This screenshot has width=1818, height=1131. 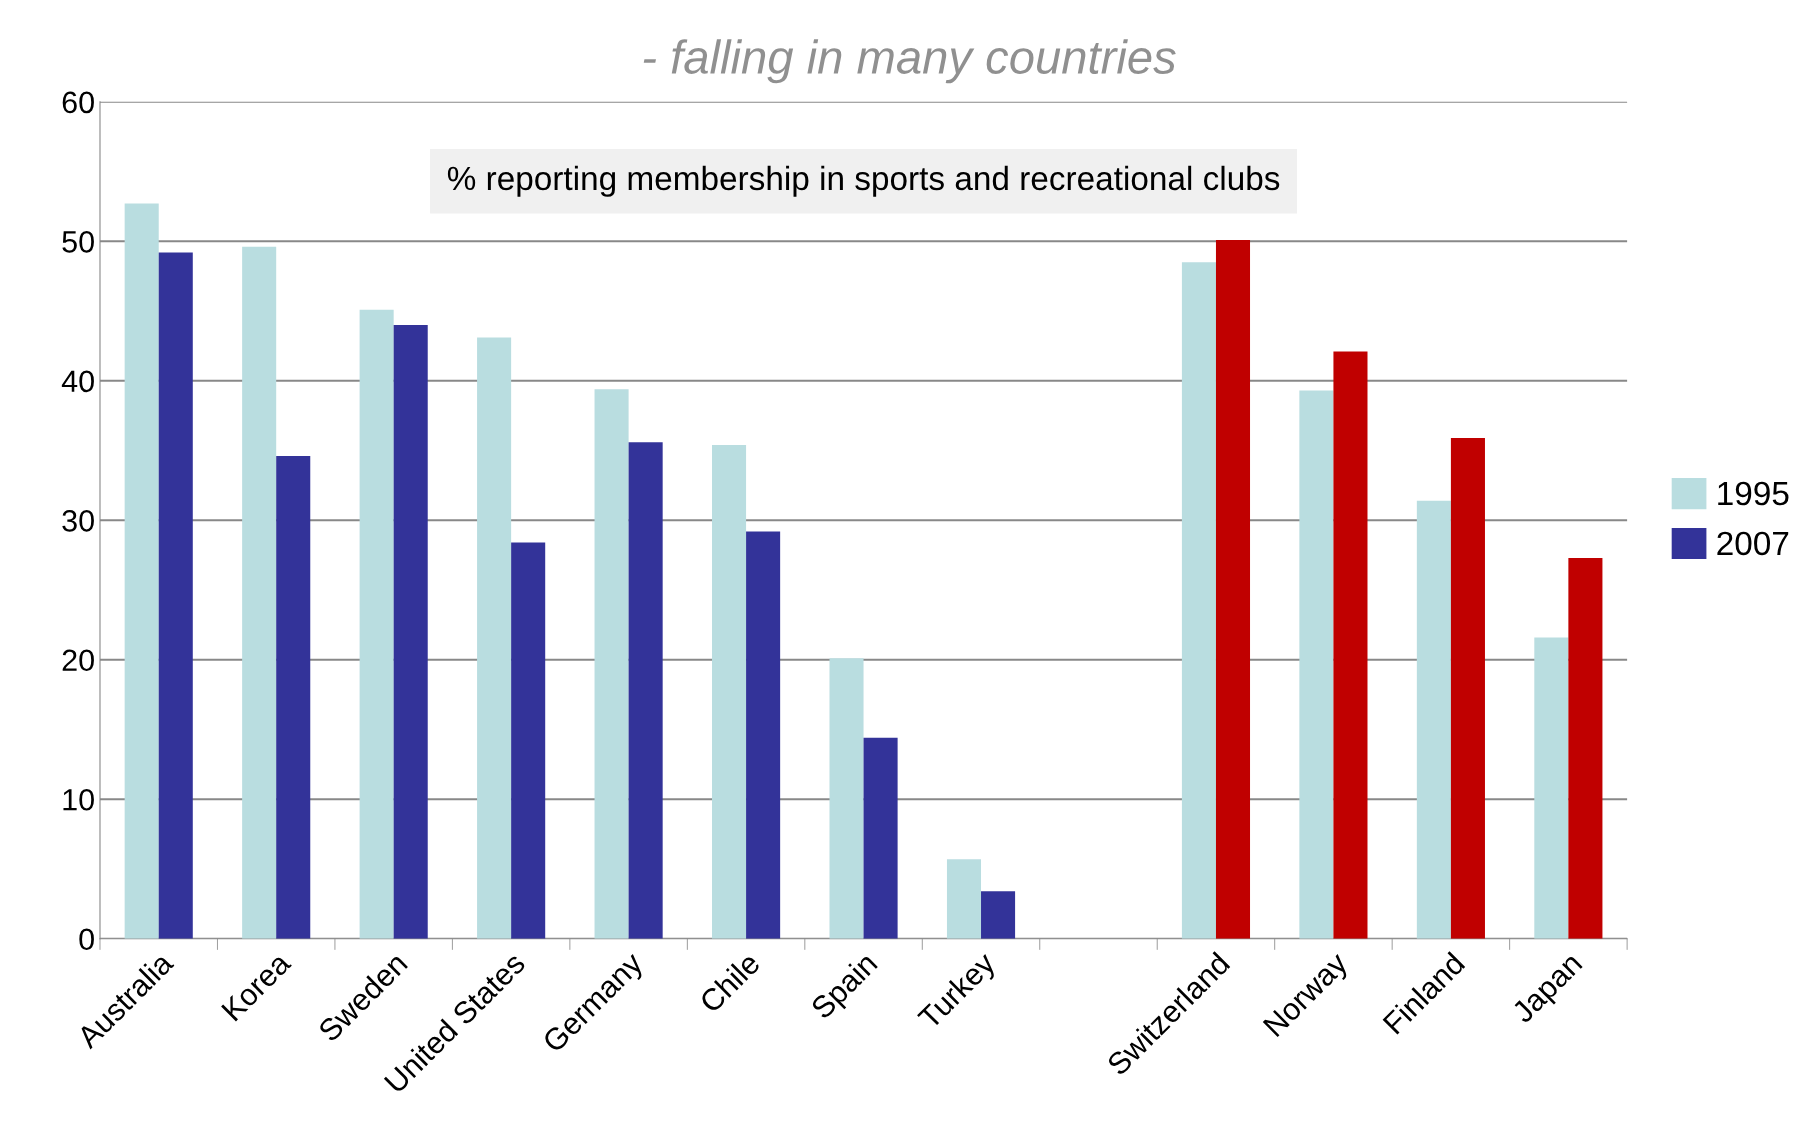 What do you see at coordinates (1753, 543) in the screenshot?
I see `legend-label: 2007` at bounding box center [1753, 543].